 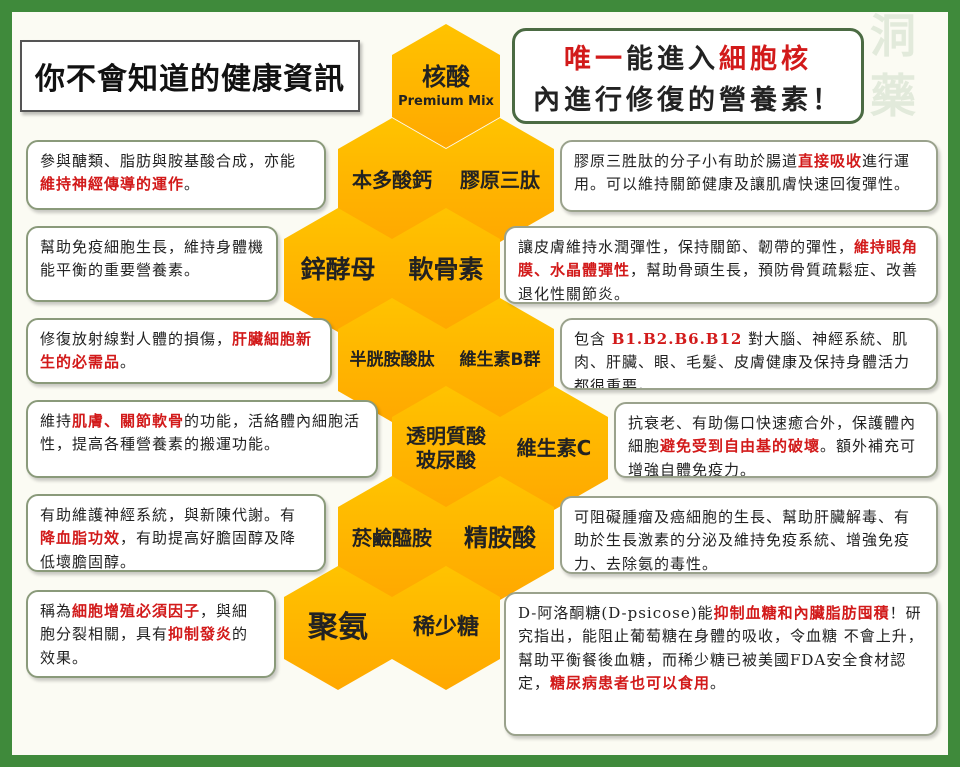 What do you see at coordinates (200, 634) in the screenshot?
I see `highlight-text: 抑制發炎` at bounding box center [200, 634].